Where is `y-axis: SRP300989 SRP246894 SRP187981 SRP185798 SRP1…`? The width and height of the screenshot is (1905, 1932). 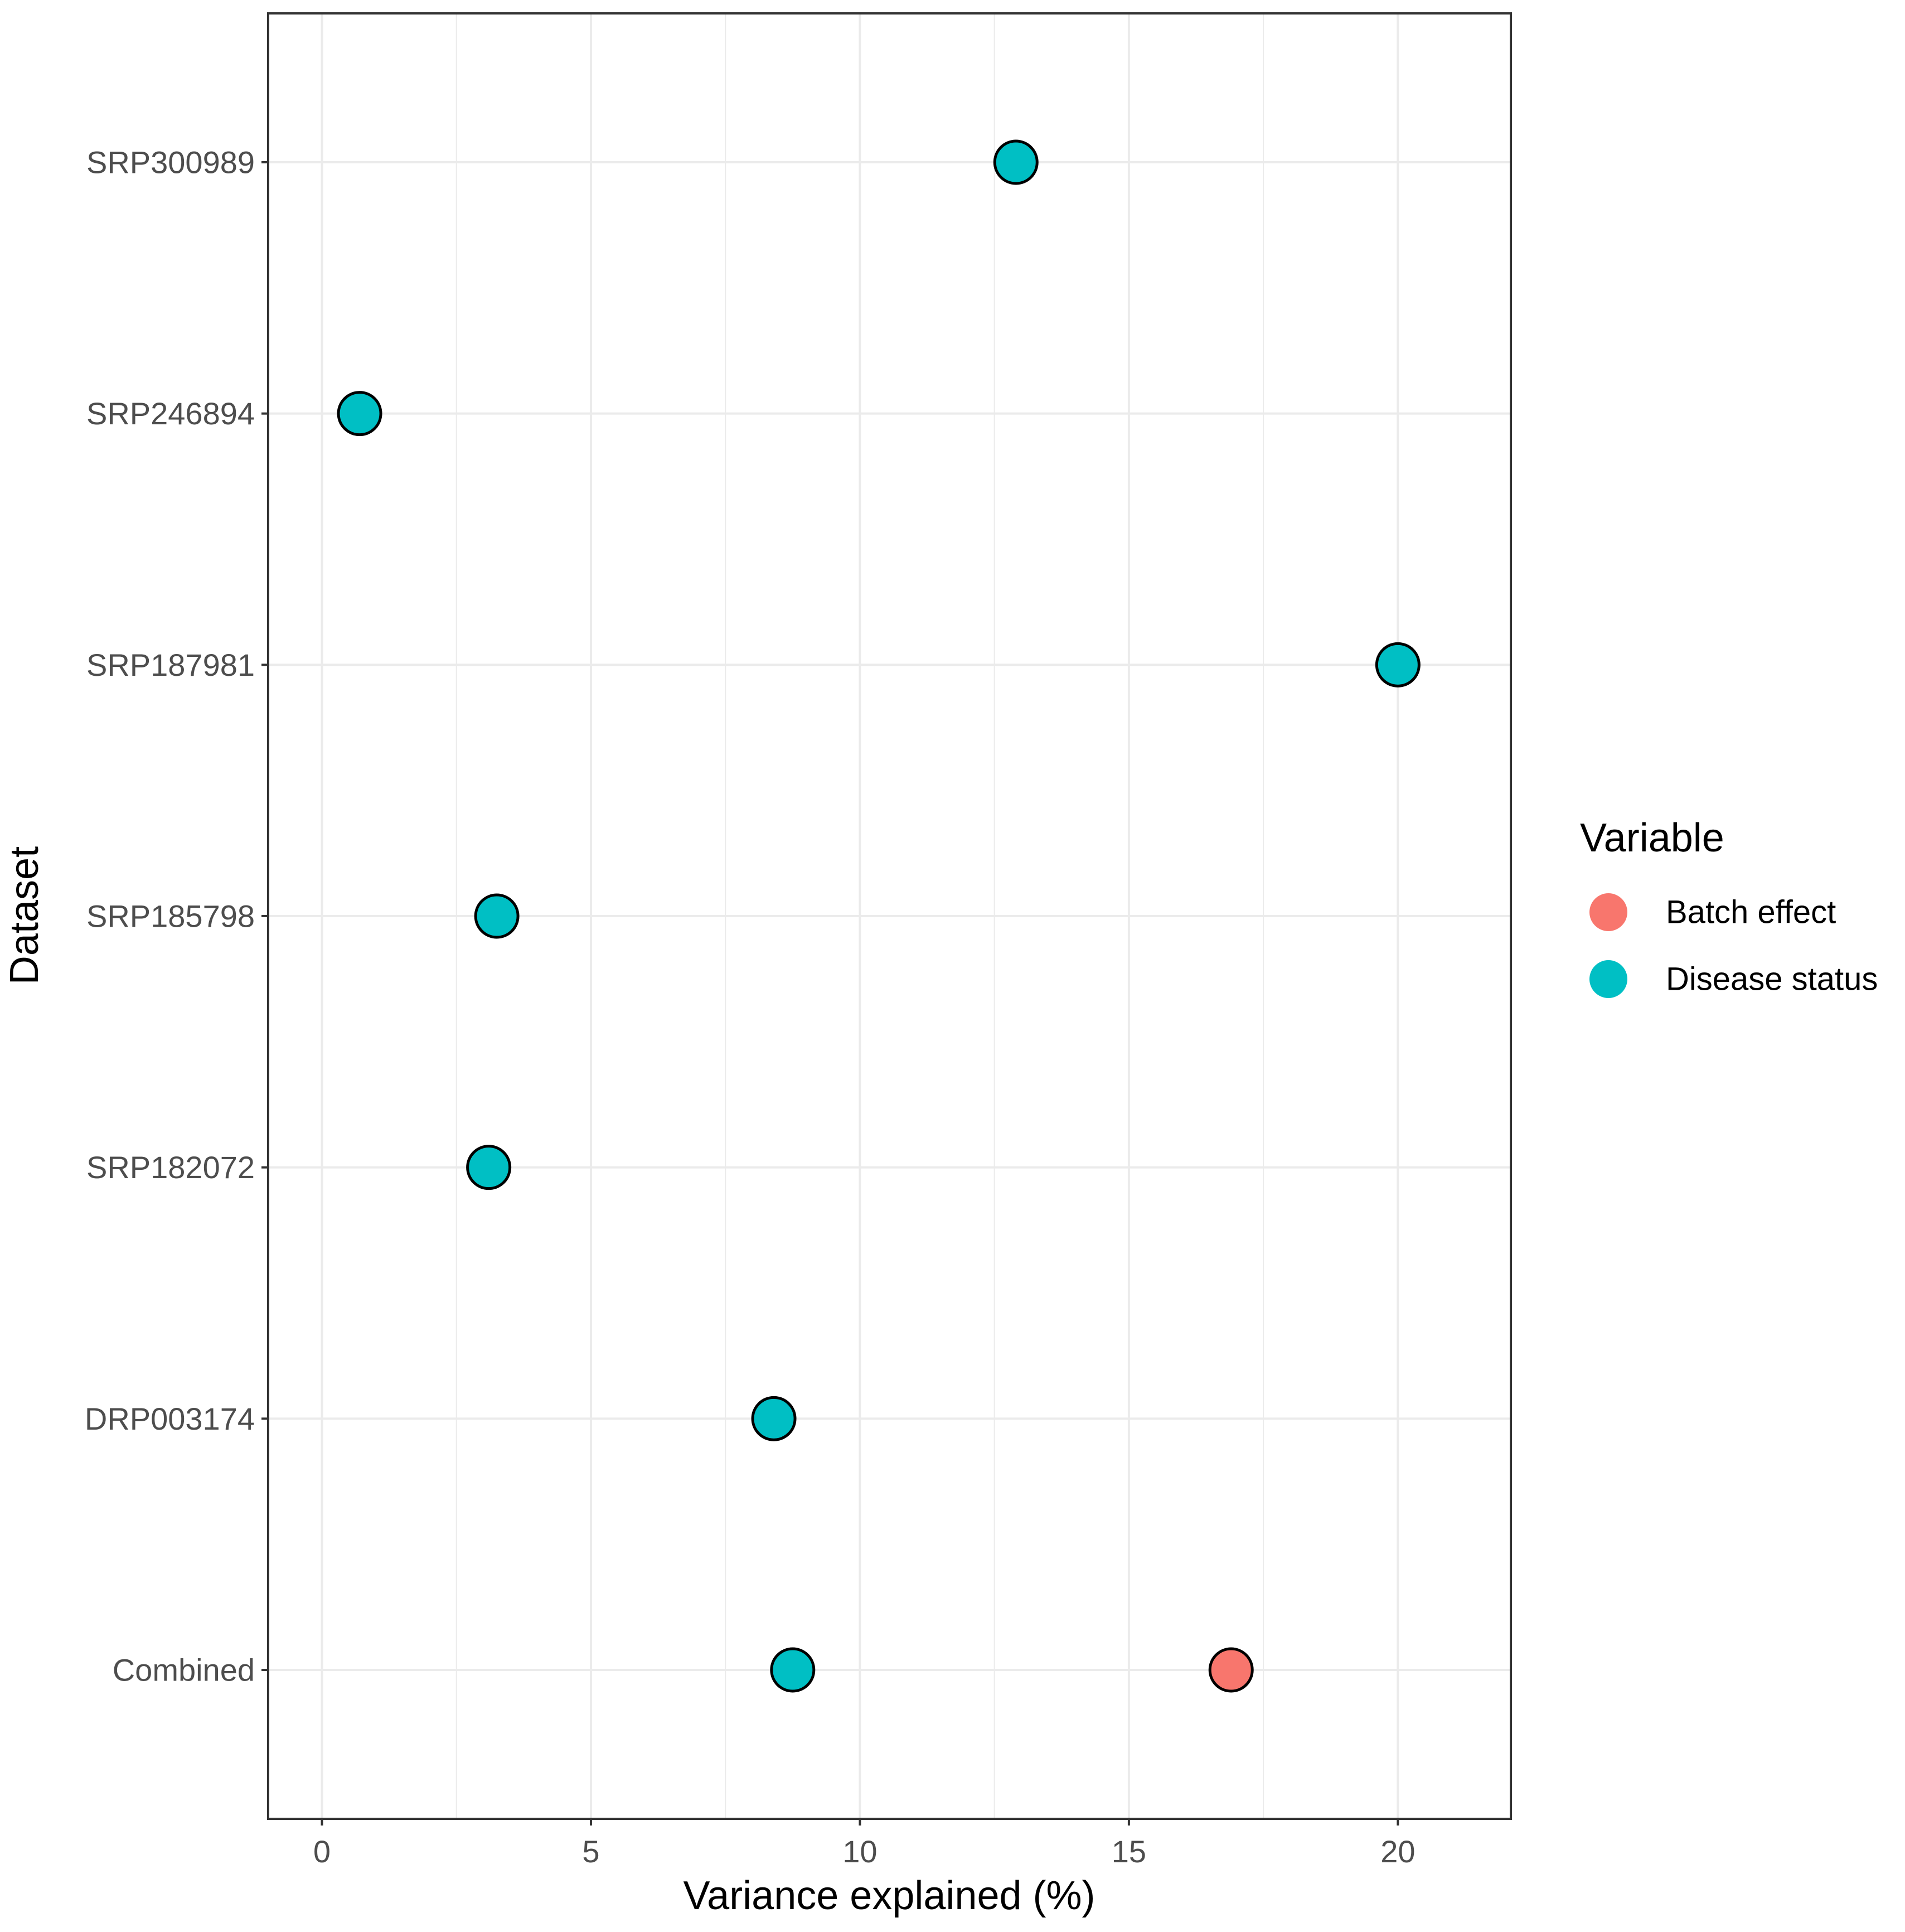
y-axis: SRP300989 SRP246894 SRP187981 SRP185798 SRP1… is located at coordinates (176, 916).